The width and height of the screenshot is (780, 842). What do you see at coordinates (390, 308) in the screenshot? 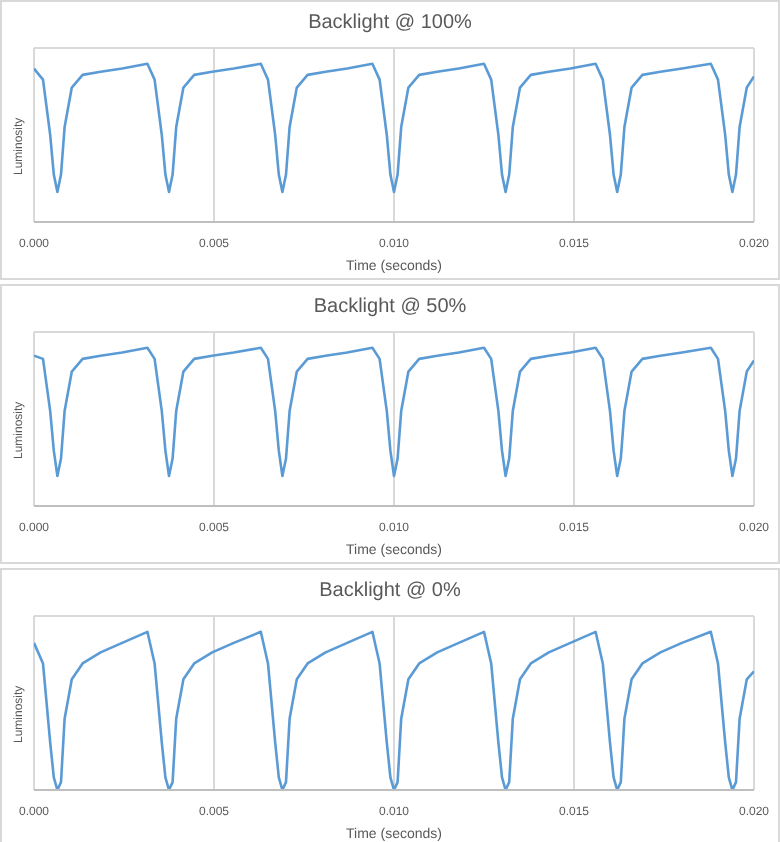
I see `chart-title: Backlight @ 50%` at bounding box center [390, 308].